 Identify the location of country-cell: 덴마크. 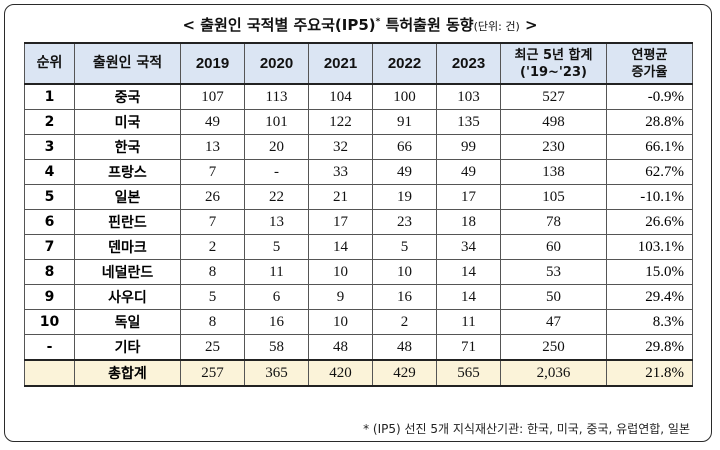
(127, 247).